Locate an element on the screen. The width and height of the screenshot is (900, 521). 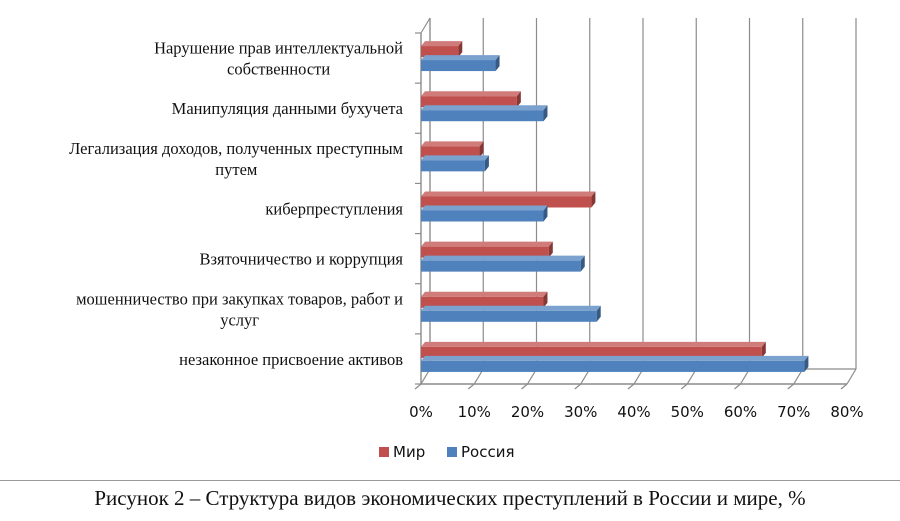
floor-tick is located at coordinates (851, 376).